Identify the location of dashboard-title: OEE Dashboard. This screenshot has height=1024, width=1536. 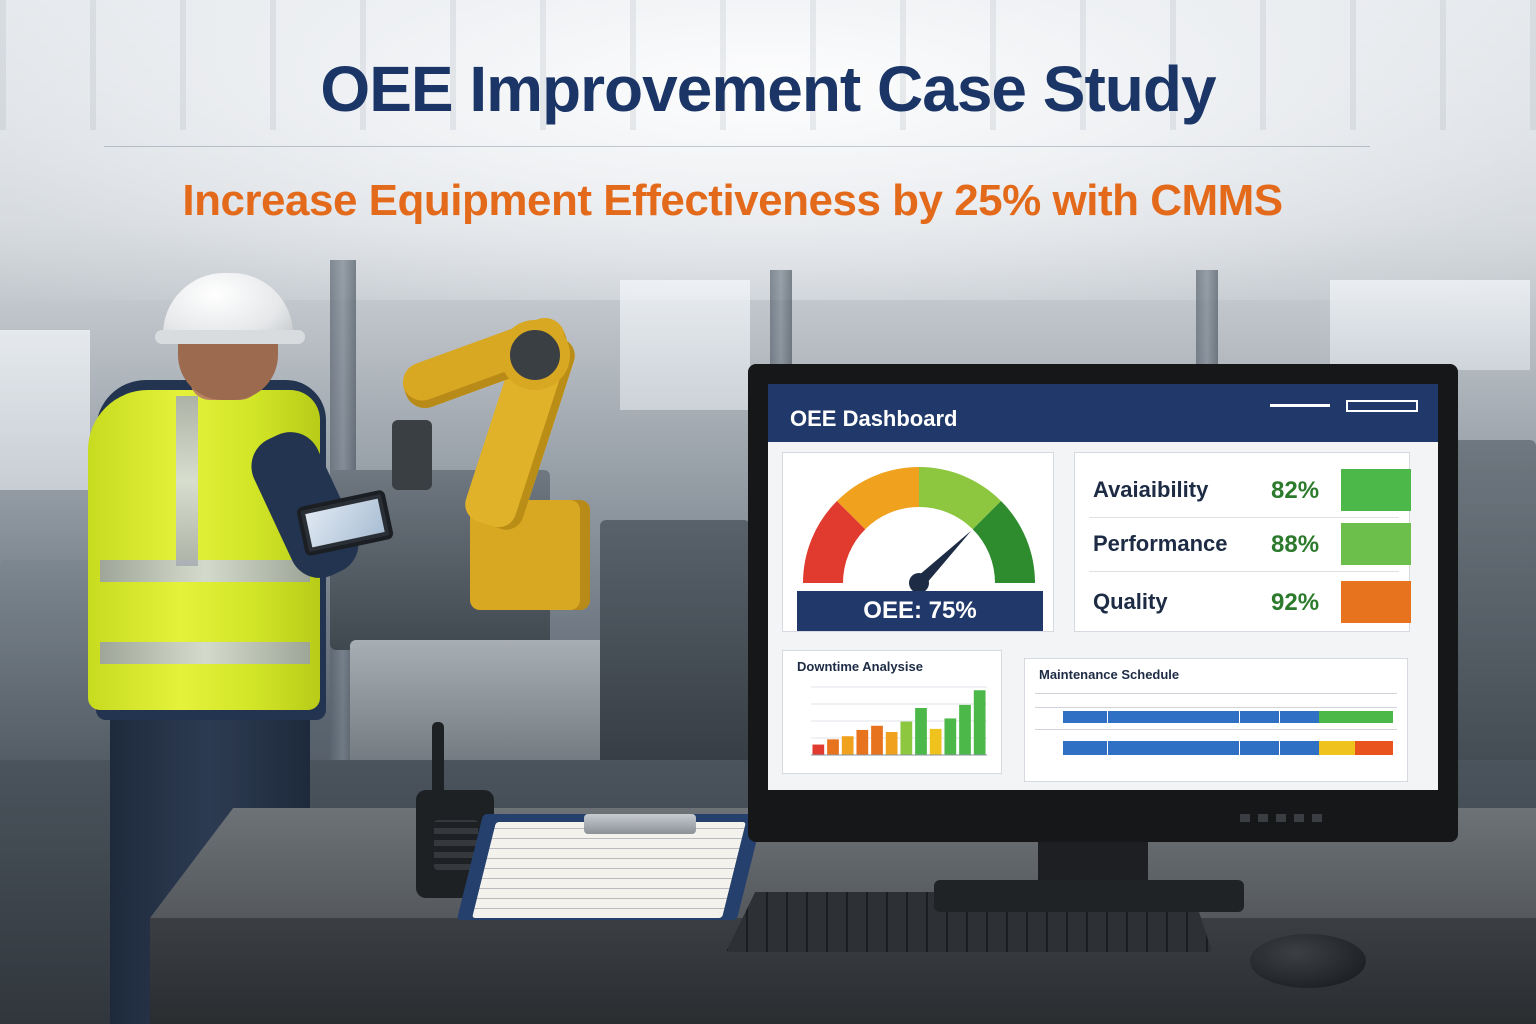
(874, 418).